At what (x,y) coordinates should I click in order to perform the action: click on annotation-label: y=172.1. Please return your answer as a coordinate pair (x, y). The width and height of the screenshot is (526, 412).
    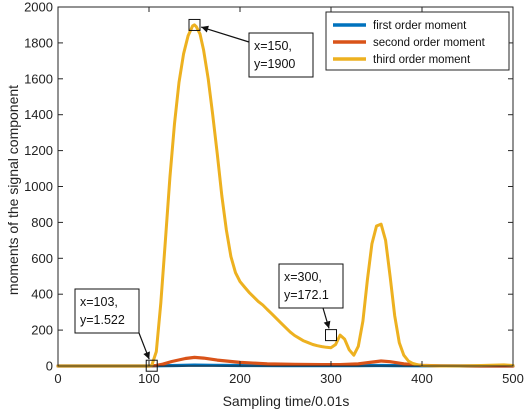
    Looking at the image, I should click on (306, 295).